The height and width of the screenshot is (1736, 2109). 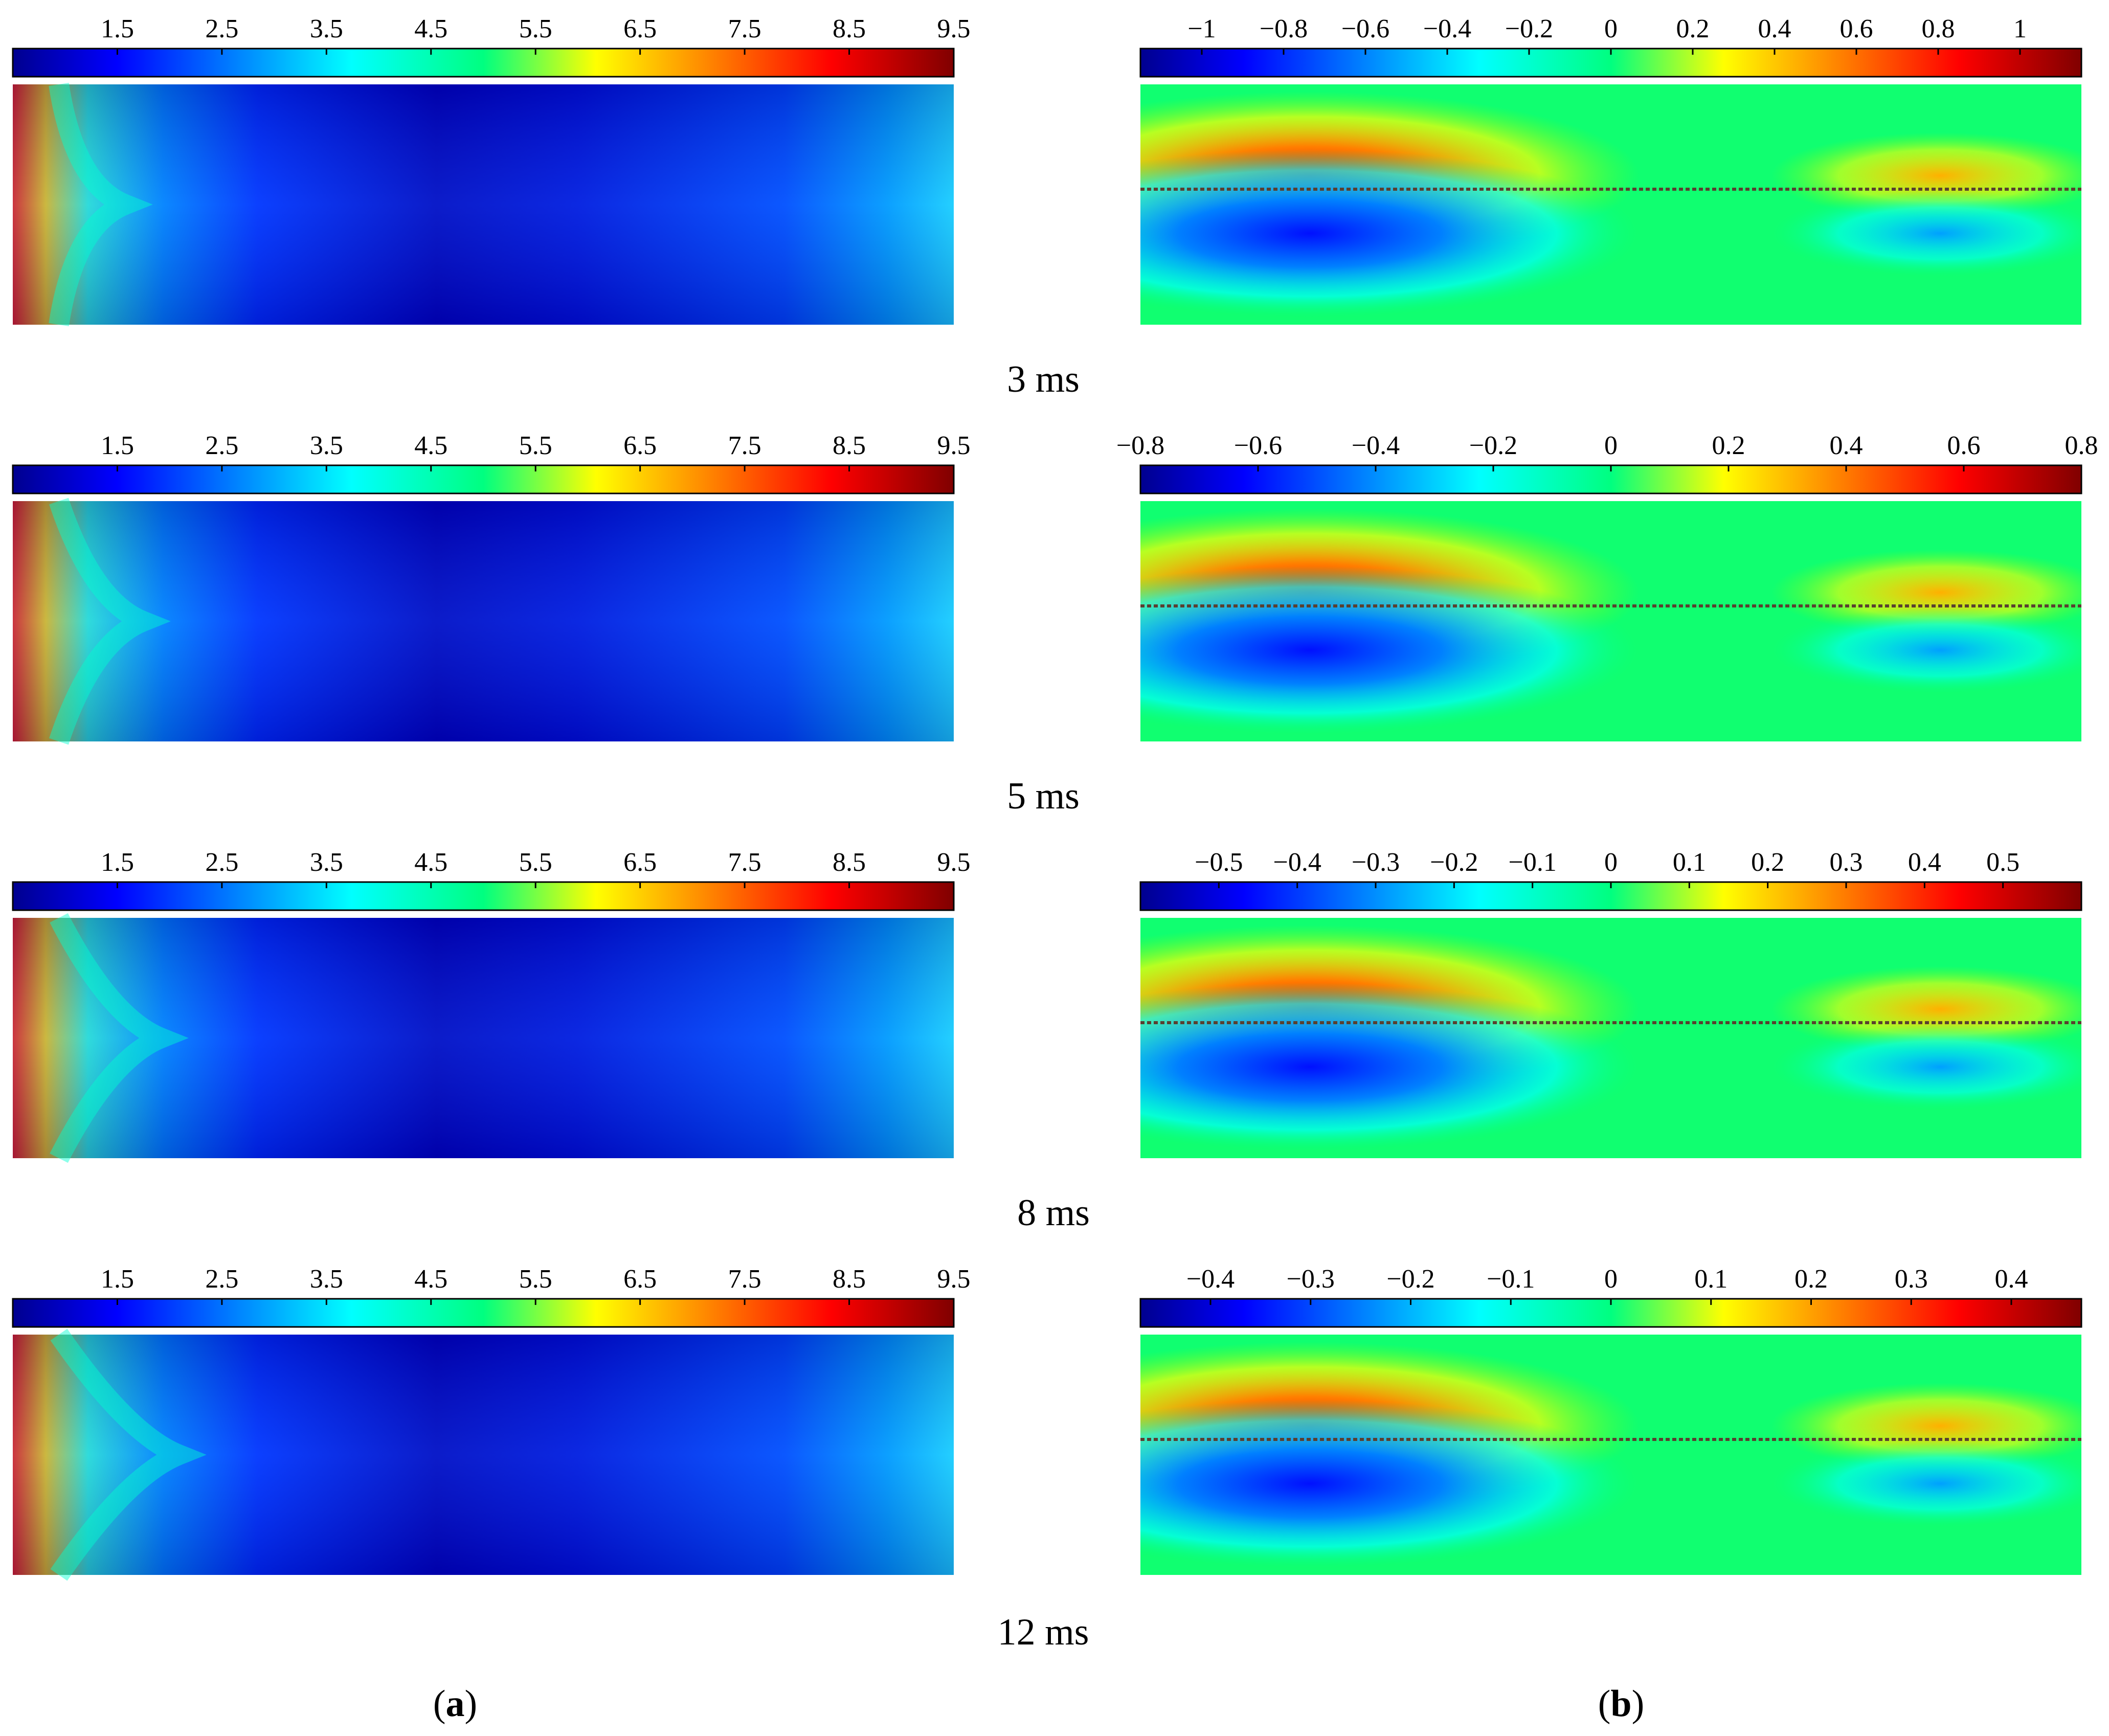 I want to click on heatmap-a-8ms: 1.5 2.5 3.5 4.5 5.5 6.5 7.5 8.5 9.5, so click(x=492, y=1005).